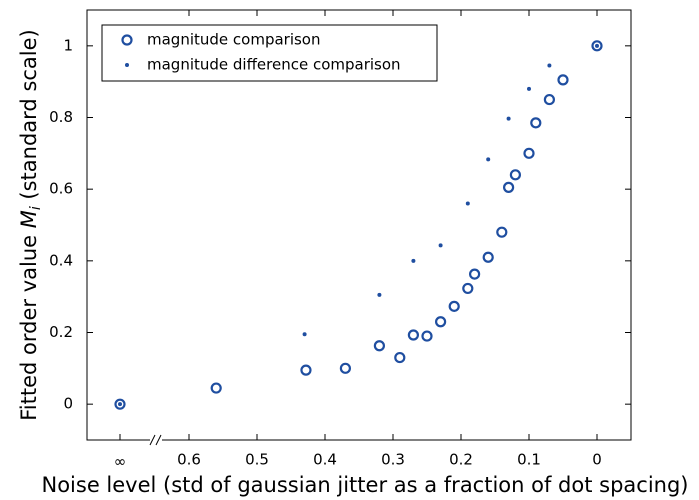 This screenshot has width=699, height=500. Describe the element at coordinates (61, 189) in the screenshot. I see `y-tick-label: 0.6` at that location.